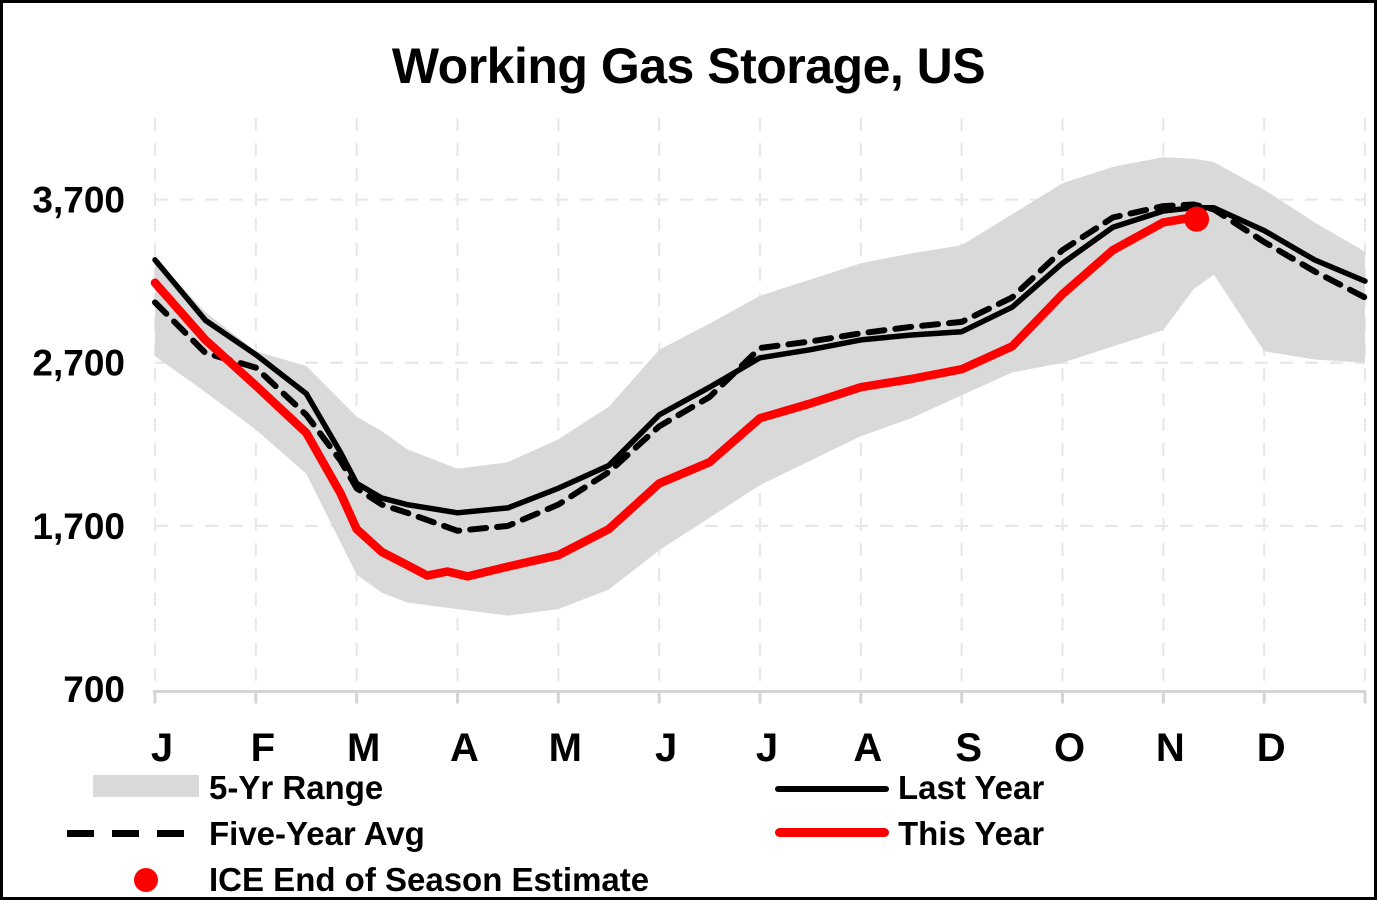 This screenshot has width=1377, height=900. I want to click on month-label: S, so click(968, 748).